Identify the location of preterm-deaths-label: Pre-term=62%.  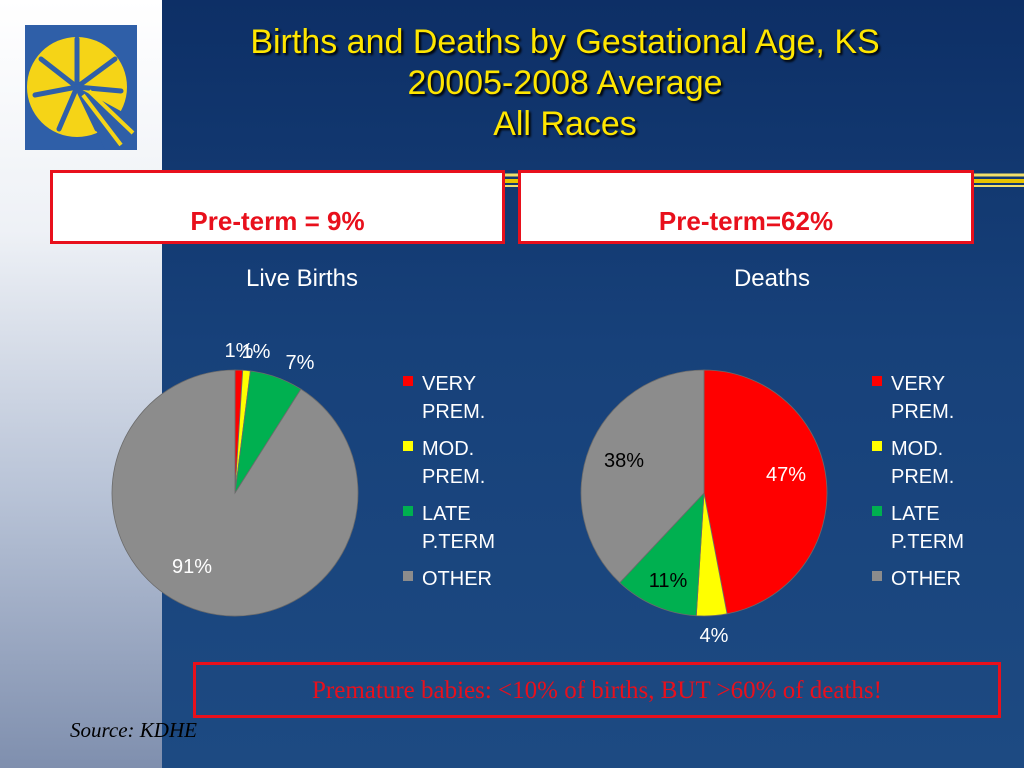
(746, 221).